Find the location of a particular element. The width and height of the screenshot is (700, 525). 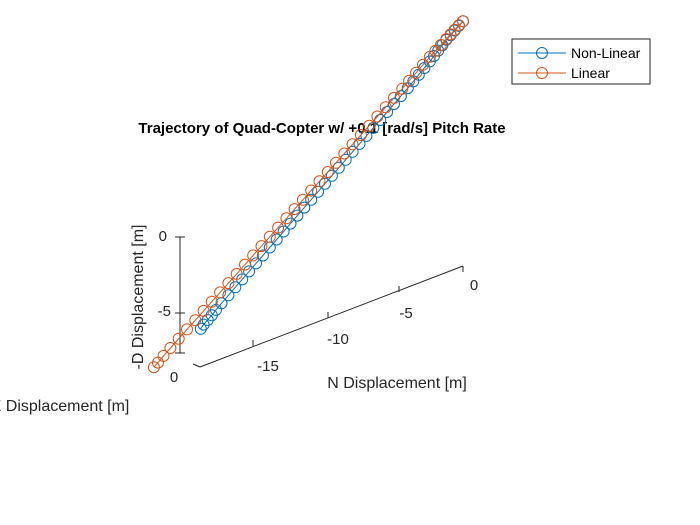

z-tick-label: -5 is located at coordinates (164, 311).